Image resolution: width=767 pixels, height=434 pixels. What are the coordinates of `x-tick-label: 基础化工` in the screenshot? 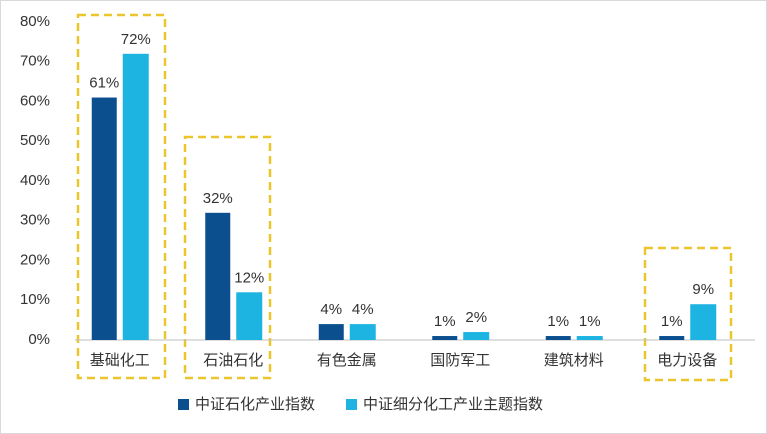 It's located at (120, 360).